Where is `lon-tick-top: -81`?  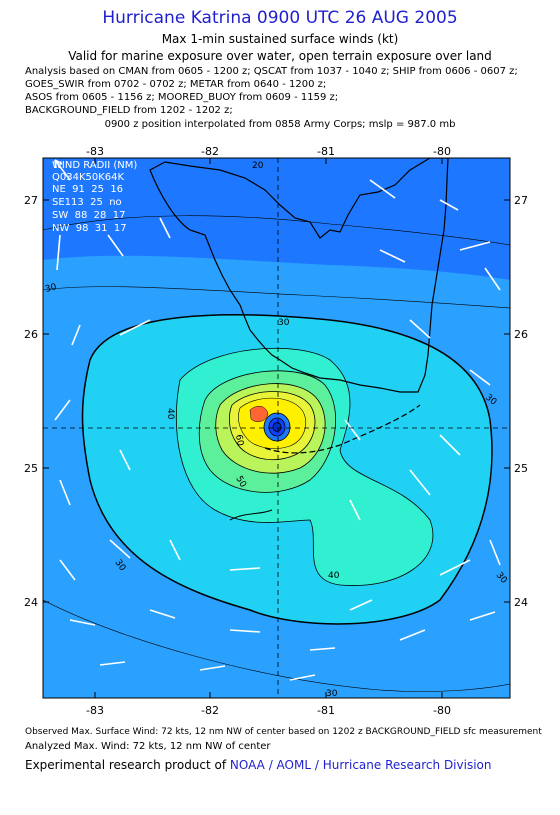 lon-tick-top: -81 is located at coordinates (326, 151).